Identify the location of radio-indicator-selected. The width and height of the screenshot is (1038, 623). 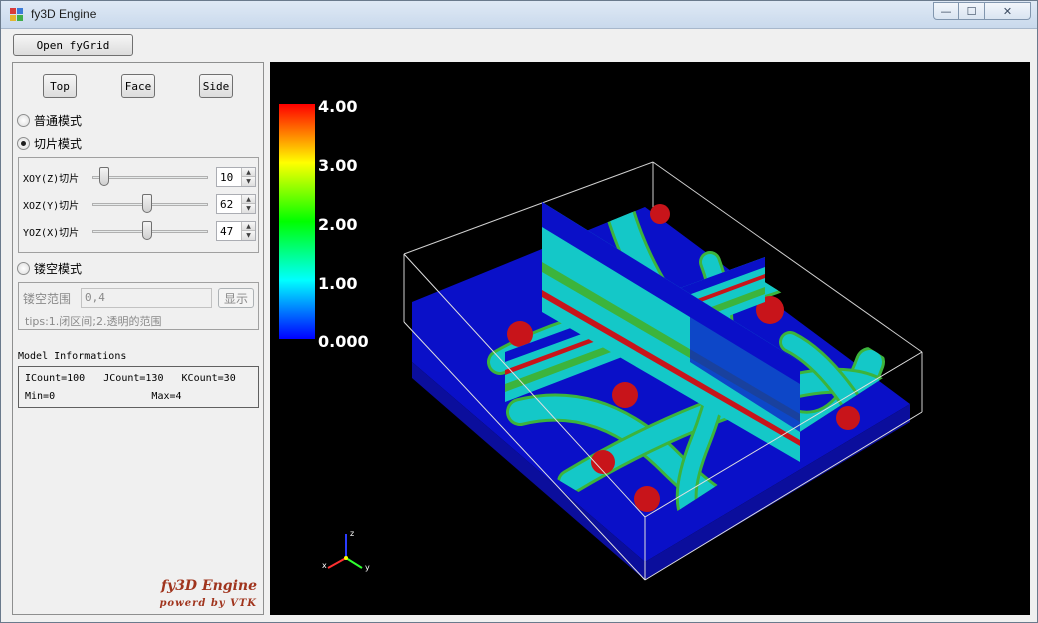
(23, 143).